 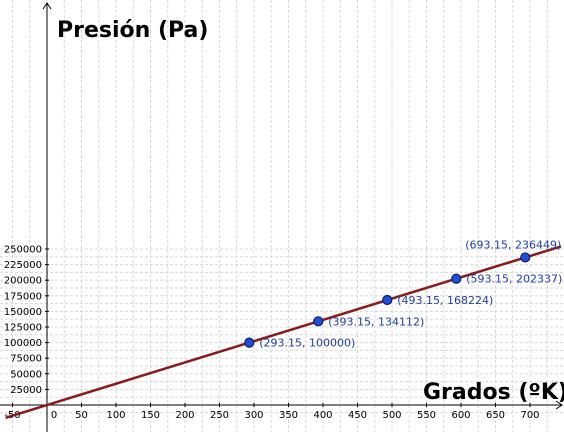 I want to click on y-tick-label: 175000, so click(x=23, y=296).